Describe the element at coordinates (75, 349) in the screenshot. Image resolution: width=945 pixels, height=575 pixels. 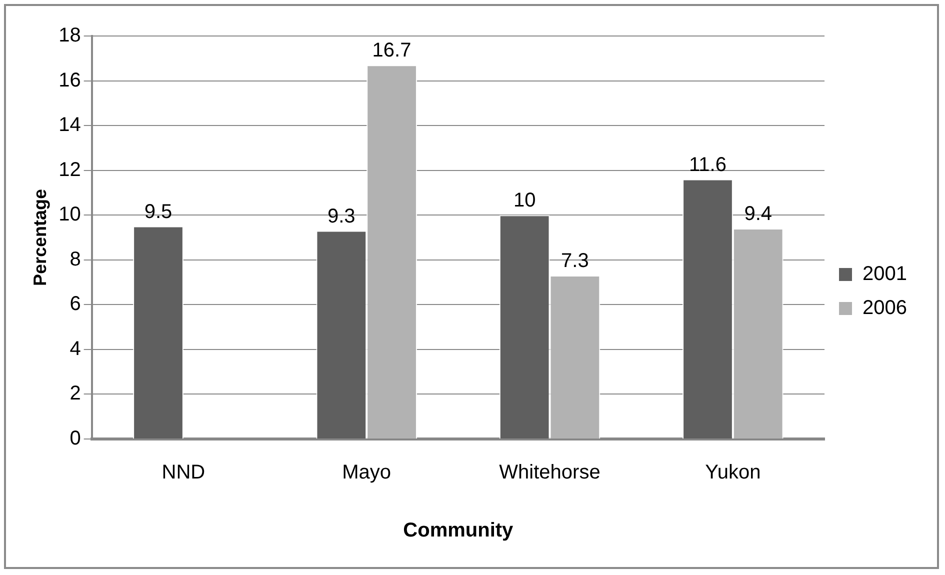
I see `y-tick-label: 4` at that location.